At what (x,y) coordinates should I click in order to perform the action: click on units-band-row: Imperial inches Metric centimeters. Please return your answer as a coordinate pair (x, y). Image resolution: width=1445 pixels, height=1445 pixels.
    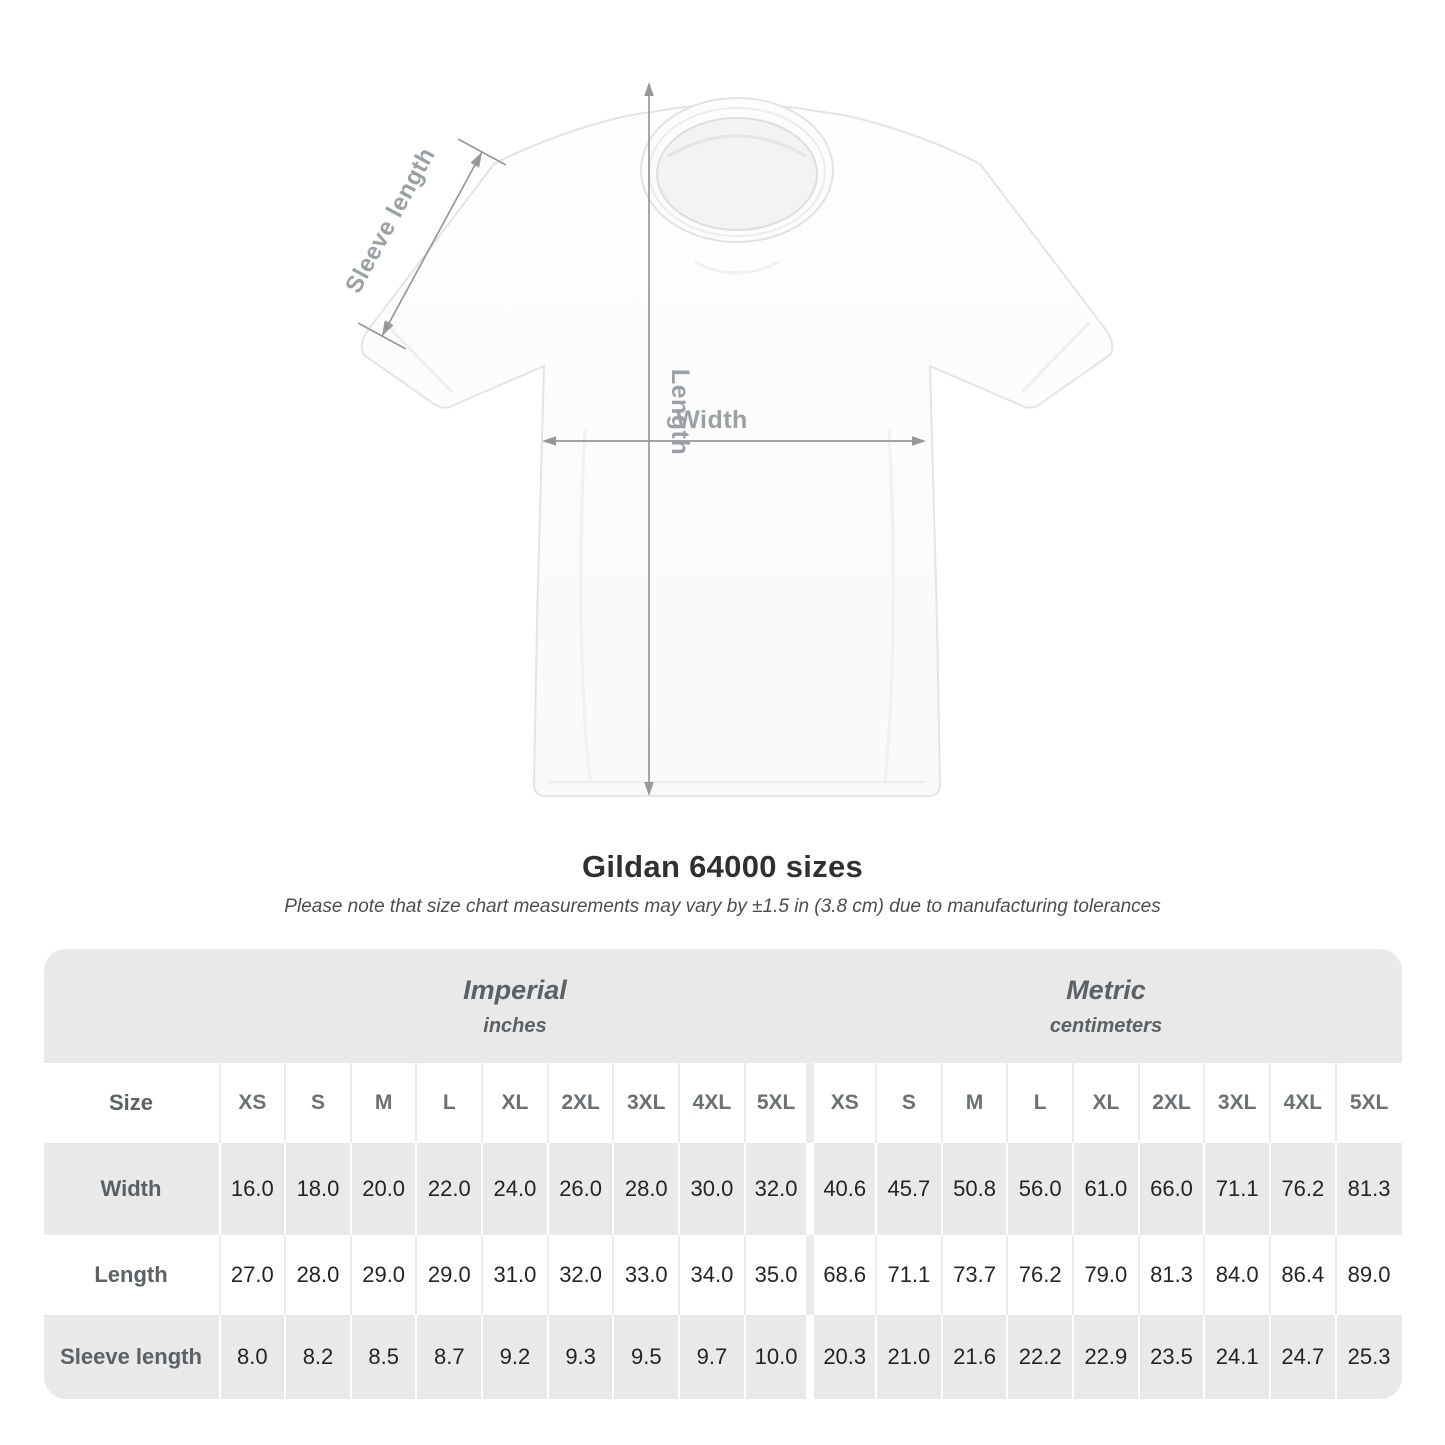
    Looking at the image, I should click on (722, 1006).